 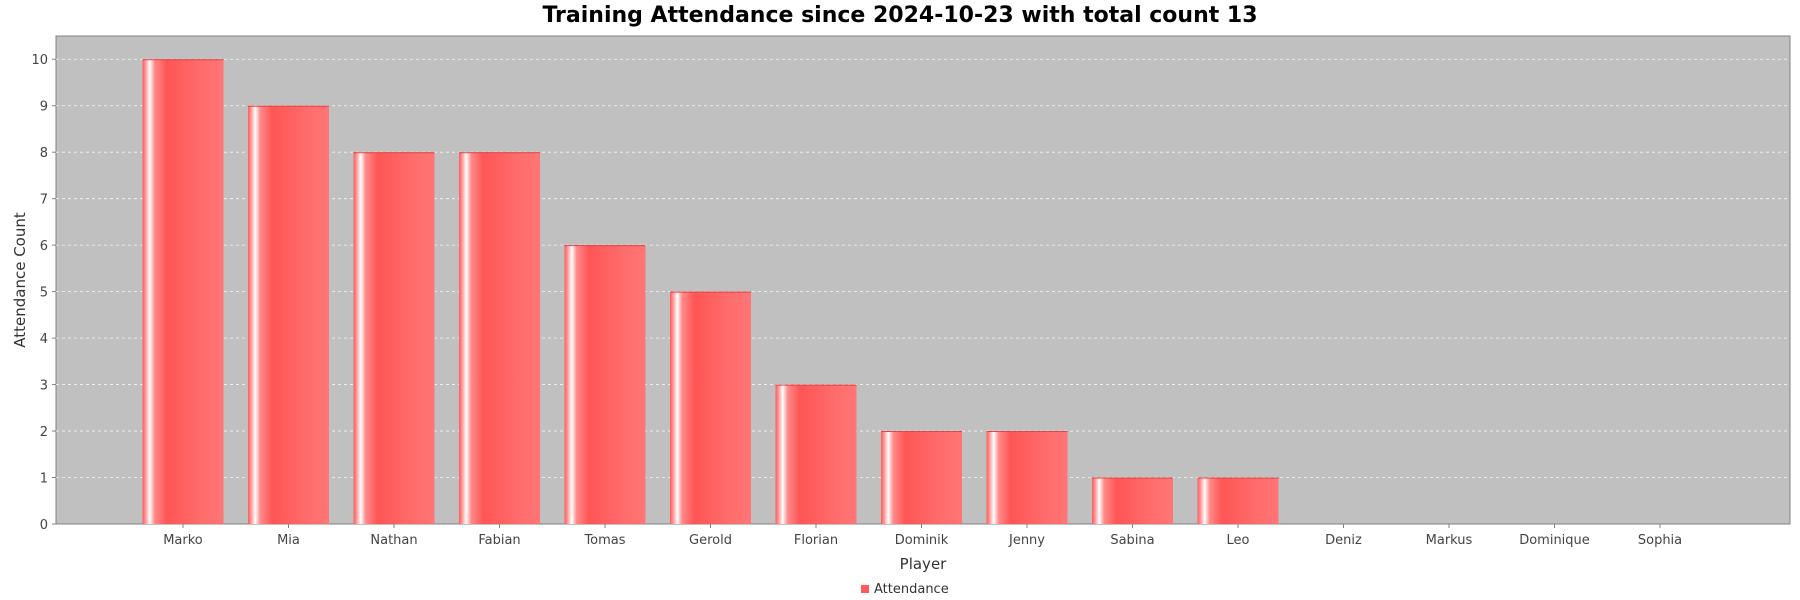 What do you see at coordinates (288, 314) in the screenshot?
I see `bar-mia` at bounding box center [288, 314].